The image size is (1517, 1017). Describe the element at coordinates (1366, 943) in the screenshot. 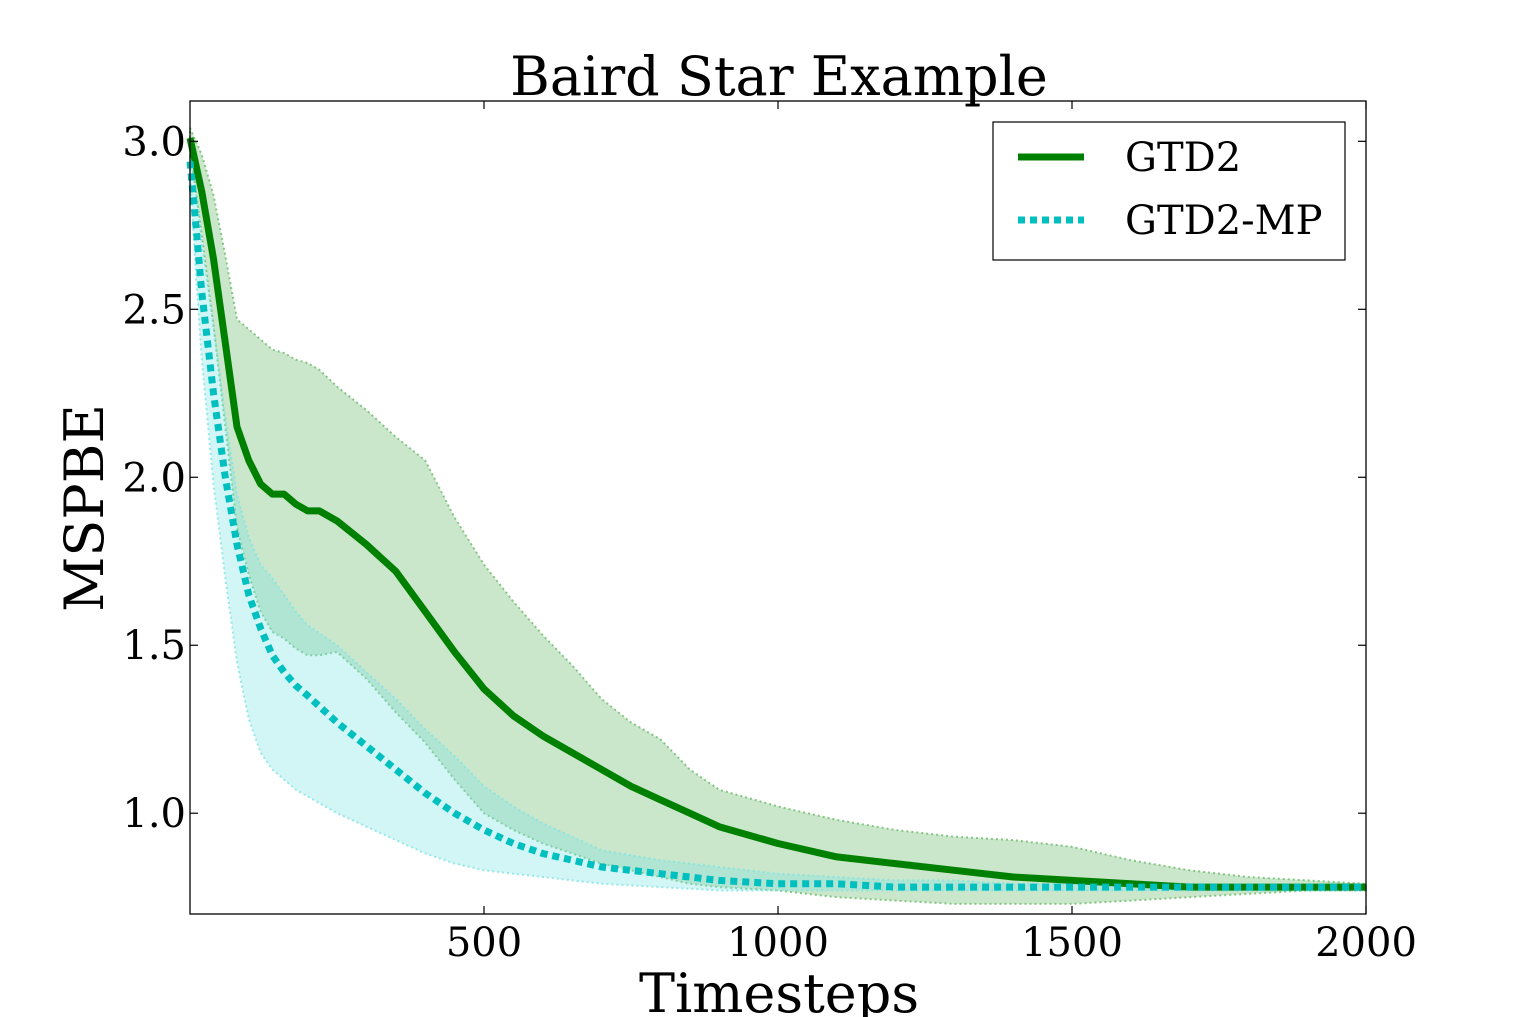

I see `x-tick-label: 2000` at that location.